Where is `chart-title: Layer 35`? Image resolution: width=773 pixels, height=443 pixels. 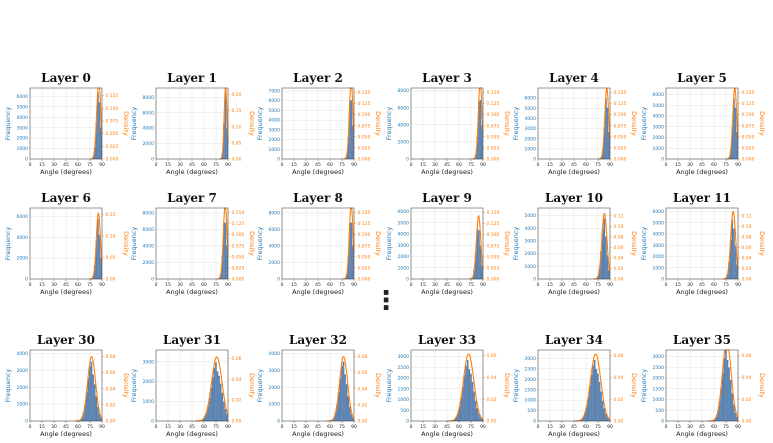 chart-title: Layer 35 is located at coordinates (702, 340).